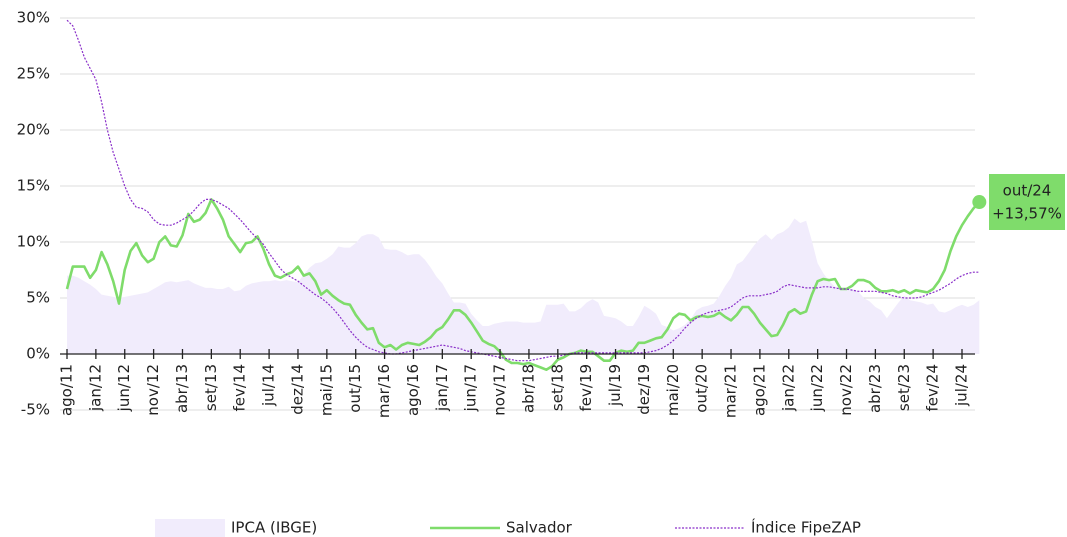 Image resolution: width=1067 pixels, height=537 pixels. What do you see at coordinates (586, 388) in the screenshot?
I see `x-tick-label: fev/19` at bounding box center [586, 388].